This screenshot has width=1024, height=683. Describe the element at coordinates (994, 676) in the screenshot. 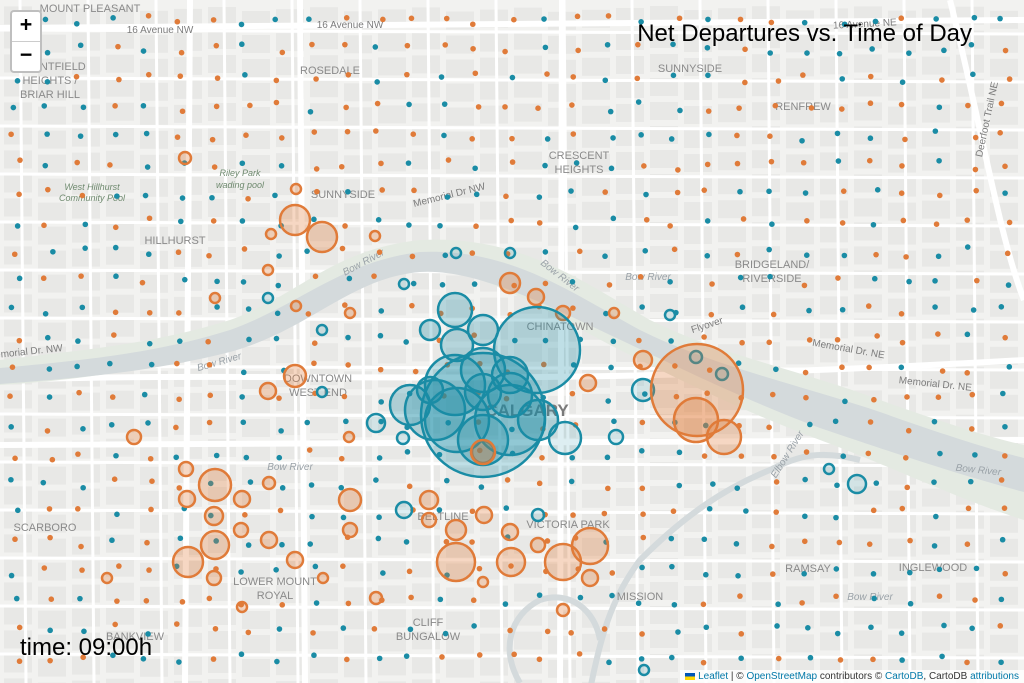

I see `attributions-link: attributions` at that location.